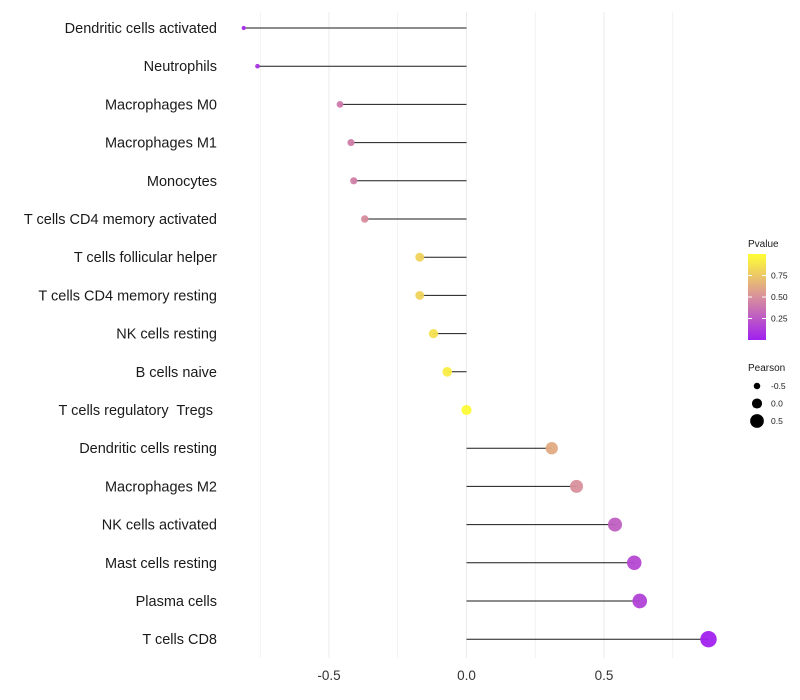  What do you see at coordinates (763, 244) in the screenshot?
I see `pvalue-legend-title: Pvalue` at bounding box center [763, 244].